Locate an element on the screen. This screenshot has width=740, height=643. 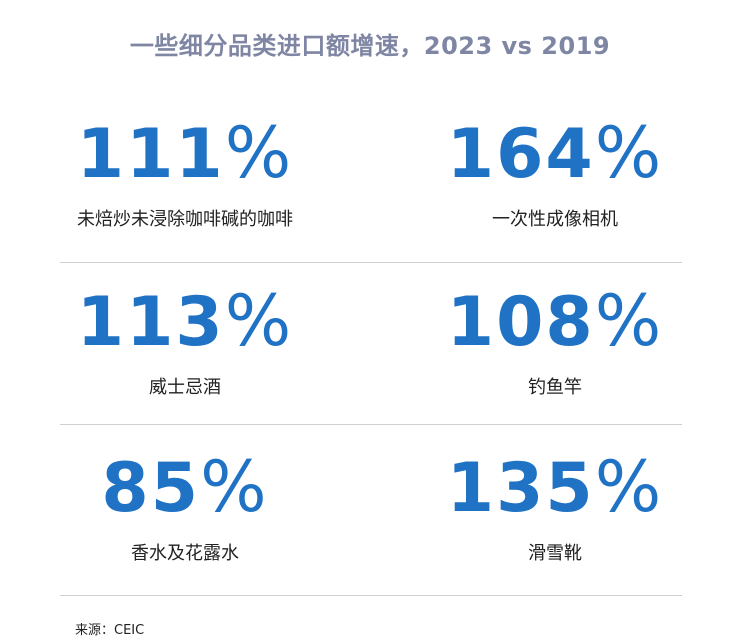
stat-label: 一次性成像相机 is located at coordinates (555, 219).